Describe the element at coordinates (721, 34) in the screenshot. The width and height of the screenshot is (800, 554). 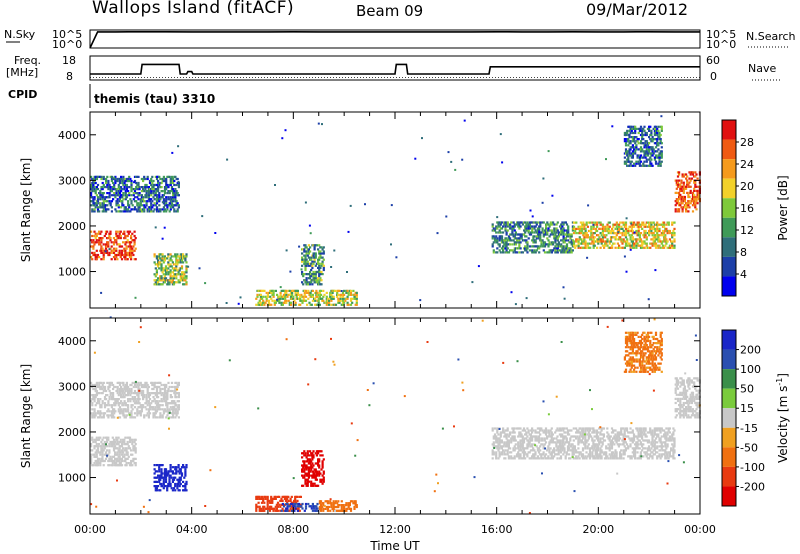
I see `nsearch-tick-top: 10^5` at that location.